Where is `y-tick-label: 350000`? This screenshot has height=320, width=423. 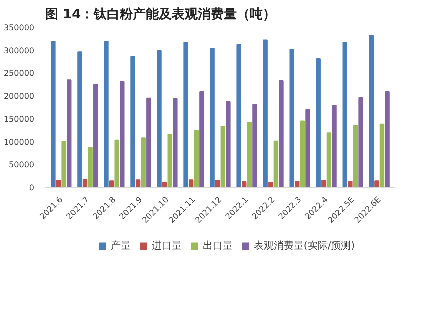 y-tick-label: 350000 is located at coordinates (19, 28).